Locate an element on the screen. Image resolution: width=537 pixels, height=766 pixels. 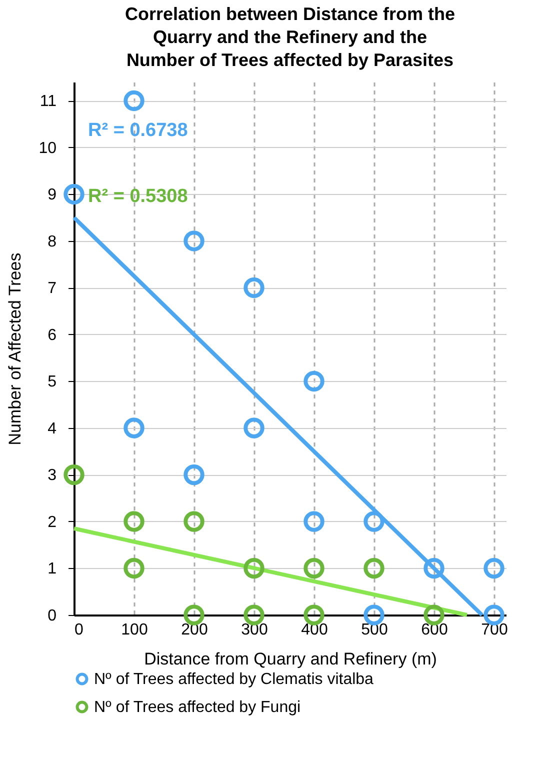
chart-title: Correlation between Distance from the Quarry and the Refinery and the Number of Trees affected by Parasites is located at coordinates (290, 37).